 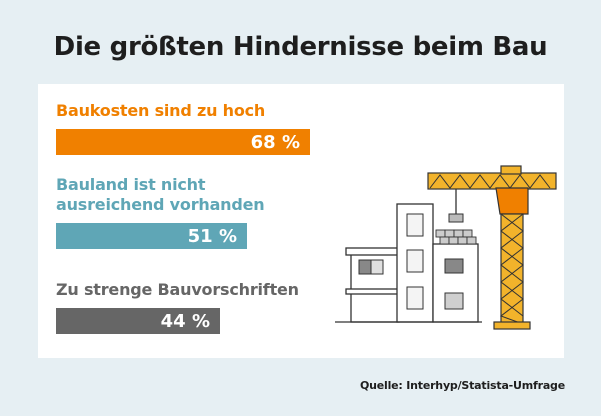 What do you see at coordinates (131, 184) in the screenshot?
I see `category-label: Bauland ist nicht` at bounding box center [131, 184].